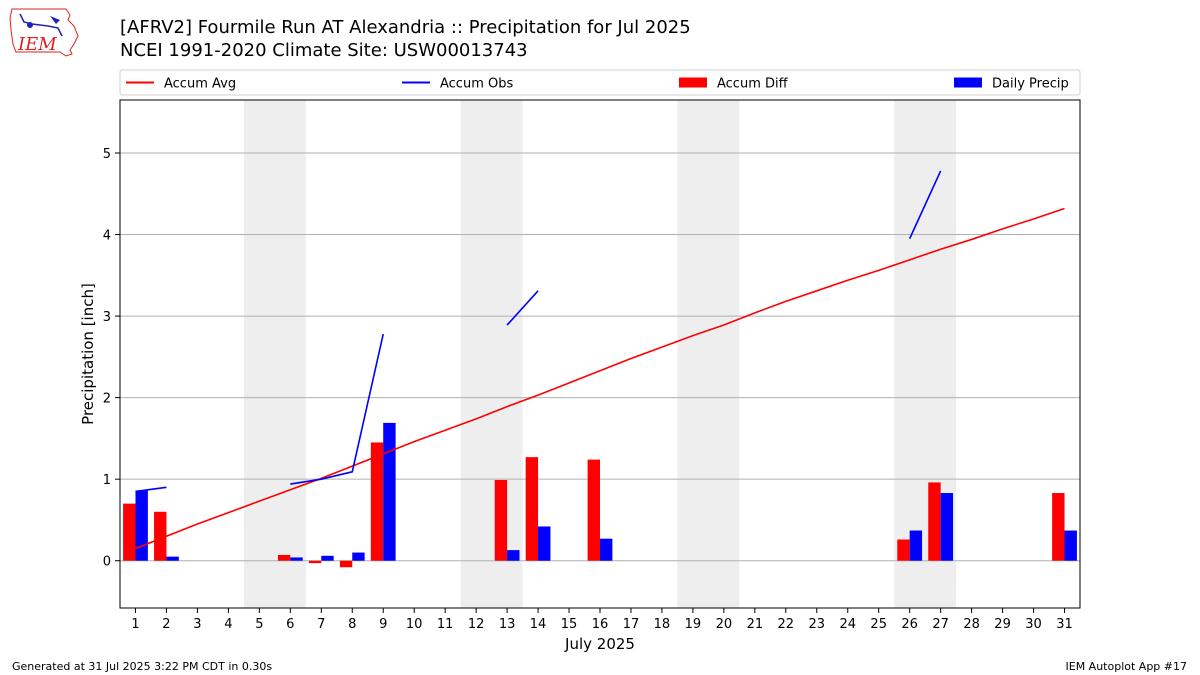 The height and width of the screenshot is (675, 1200). What do you see at coordinates (968, 82) in the screenshot?
I see `legend-daily-precip-swatch` at bounding box center [968, 82].